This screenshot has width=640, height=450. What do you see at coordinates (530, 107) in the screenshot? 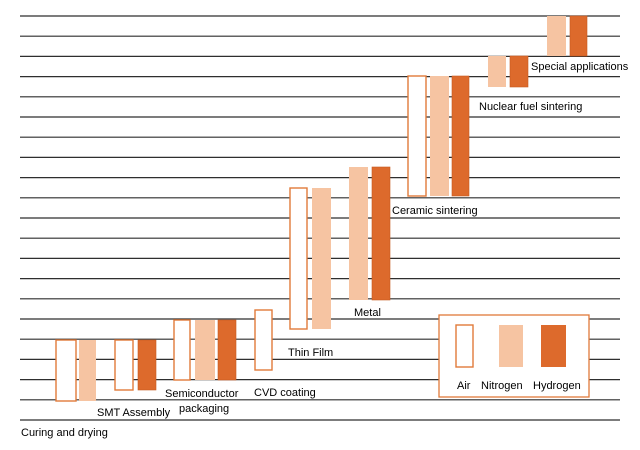
I see `label-nuclear-fuel-sintering: Nuclear fuel sintering` at bounding box center [530, 107].